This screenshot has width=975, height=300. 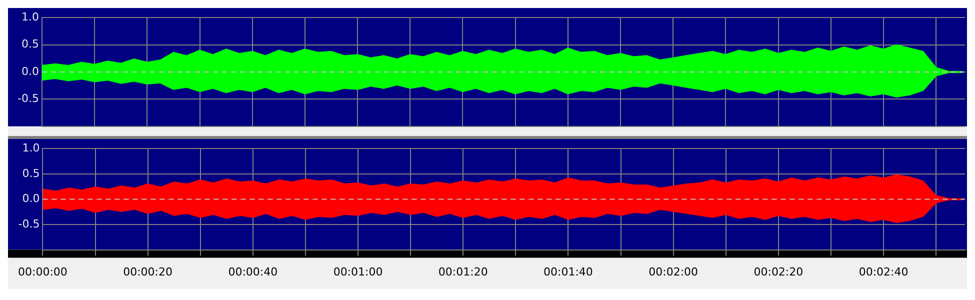 What do you see at coordinates (883, 271) in the screenshot?
I see `x-tick-label: 00:02:40` at bounding box center [883, 271].